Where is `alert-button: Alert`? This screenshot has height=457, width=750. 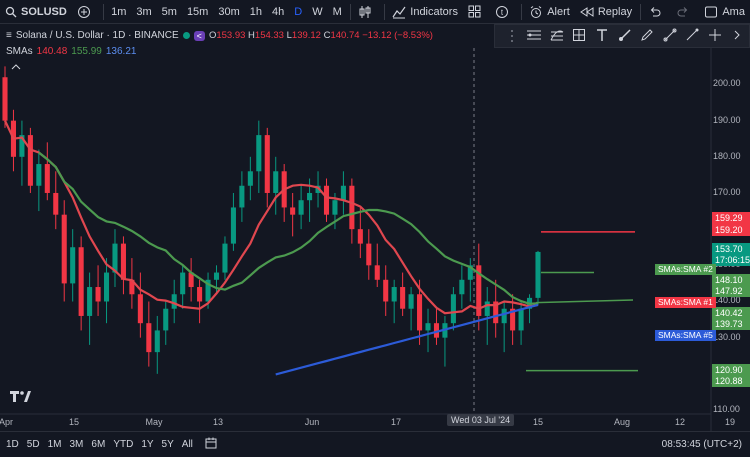
alert-button: Alert is located at coordinates (549, 12).